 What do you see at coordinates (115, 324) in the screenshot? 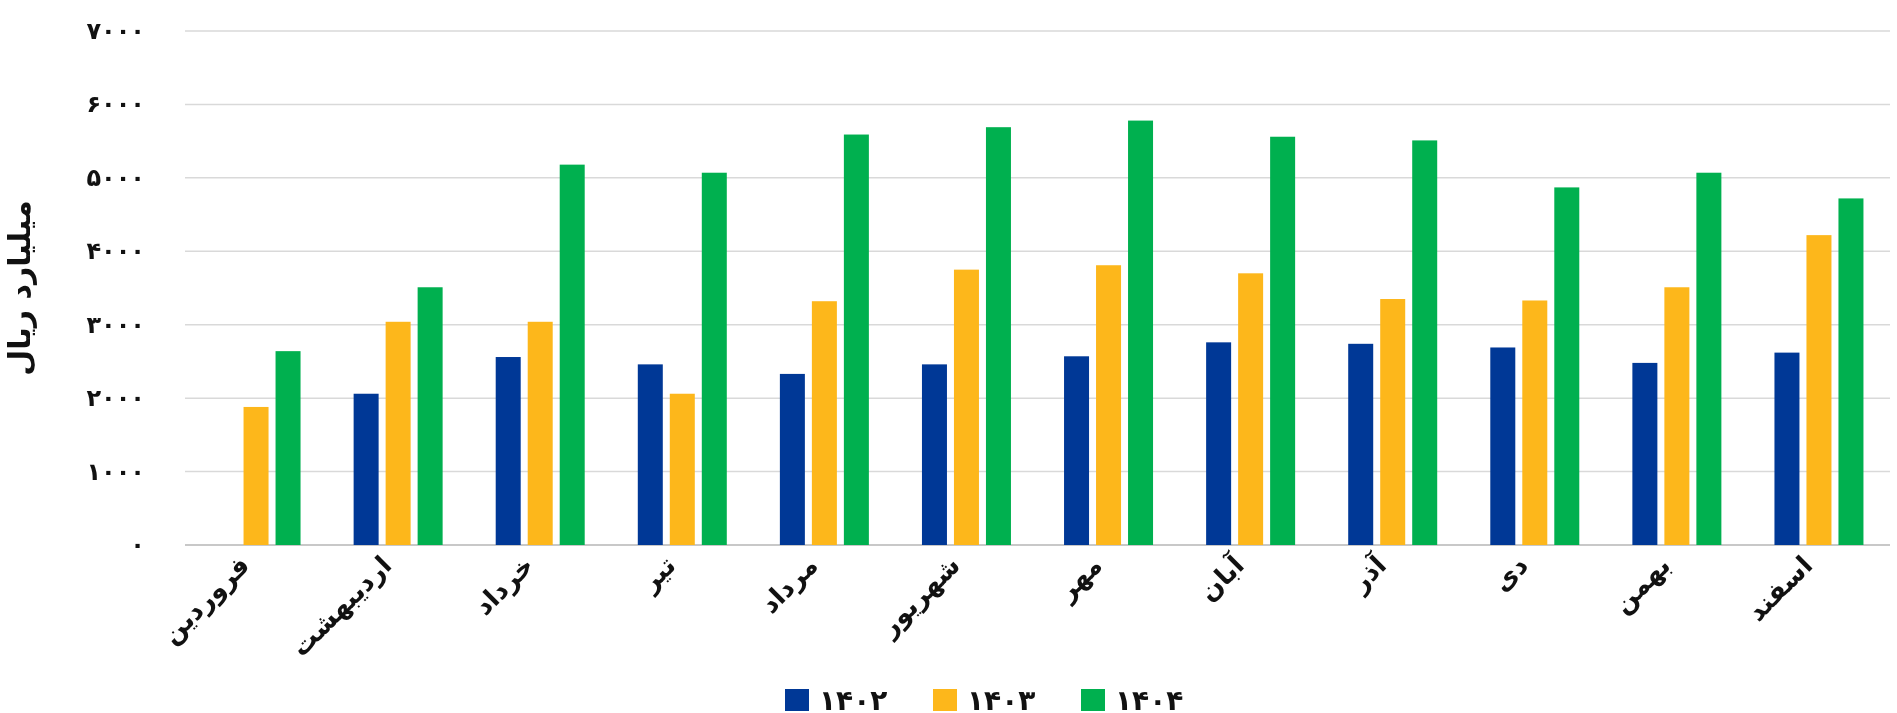
I see `y-tick-label: ۳۰۰۰` at bounding box center [115, 324].